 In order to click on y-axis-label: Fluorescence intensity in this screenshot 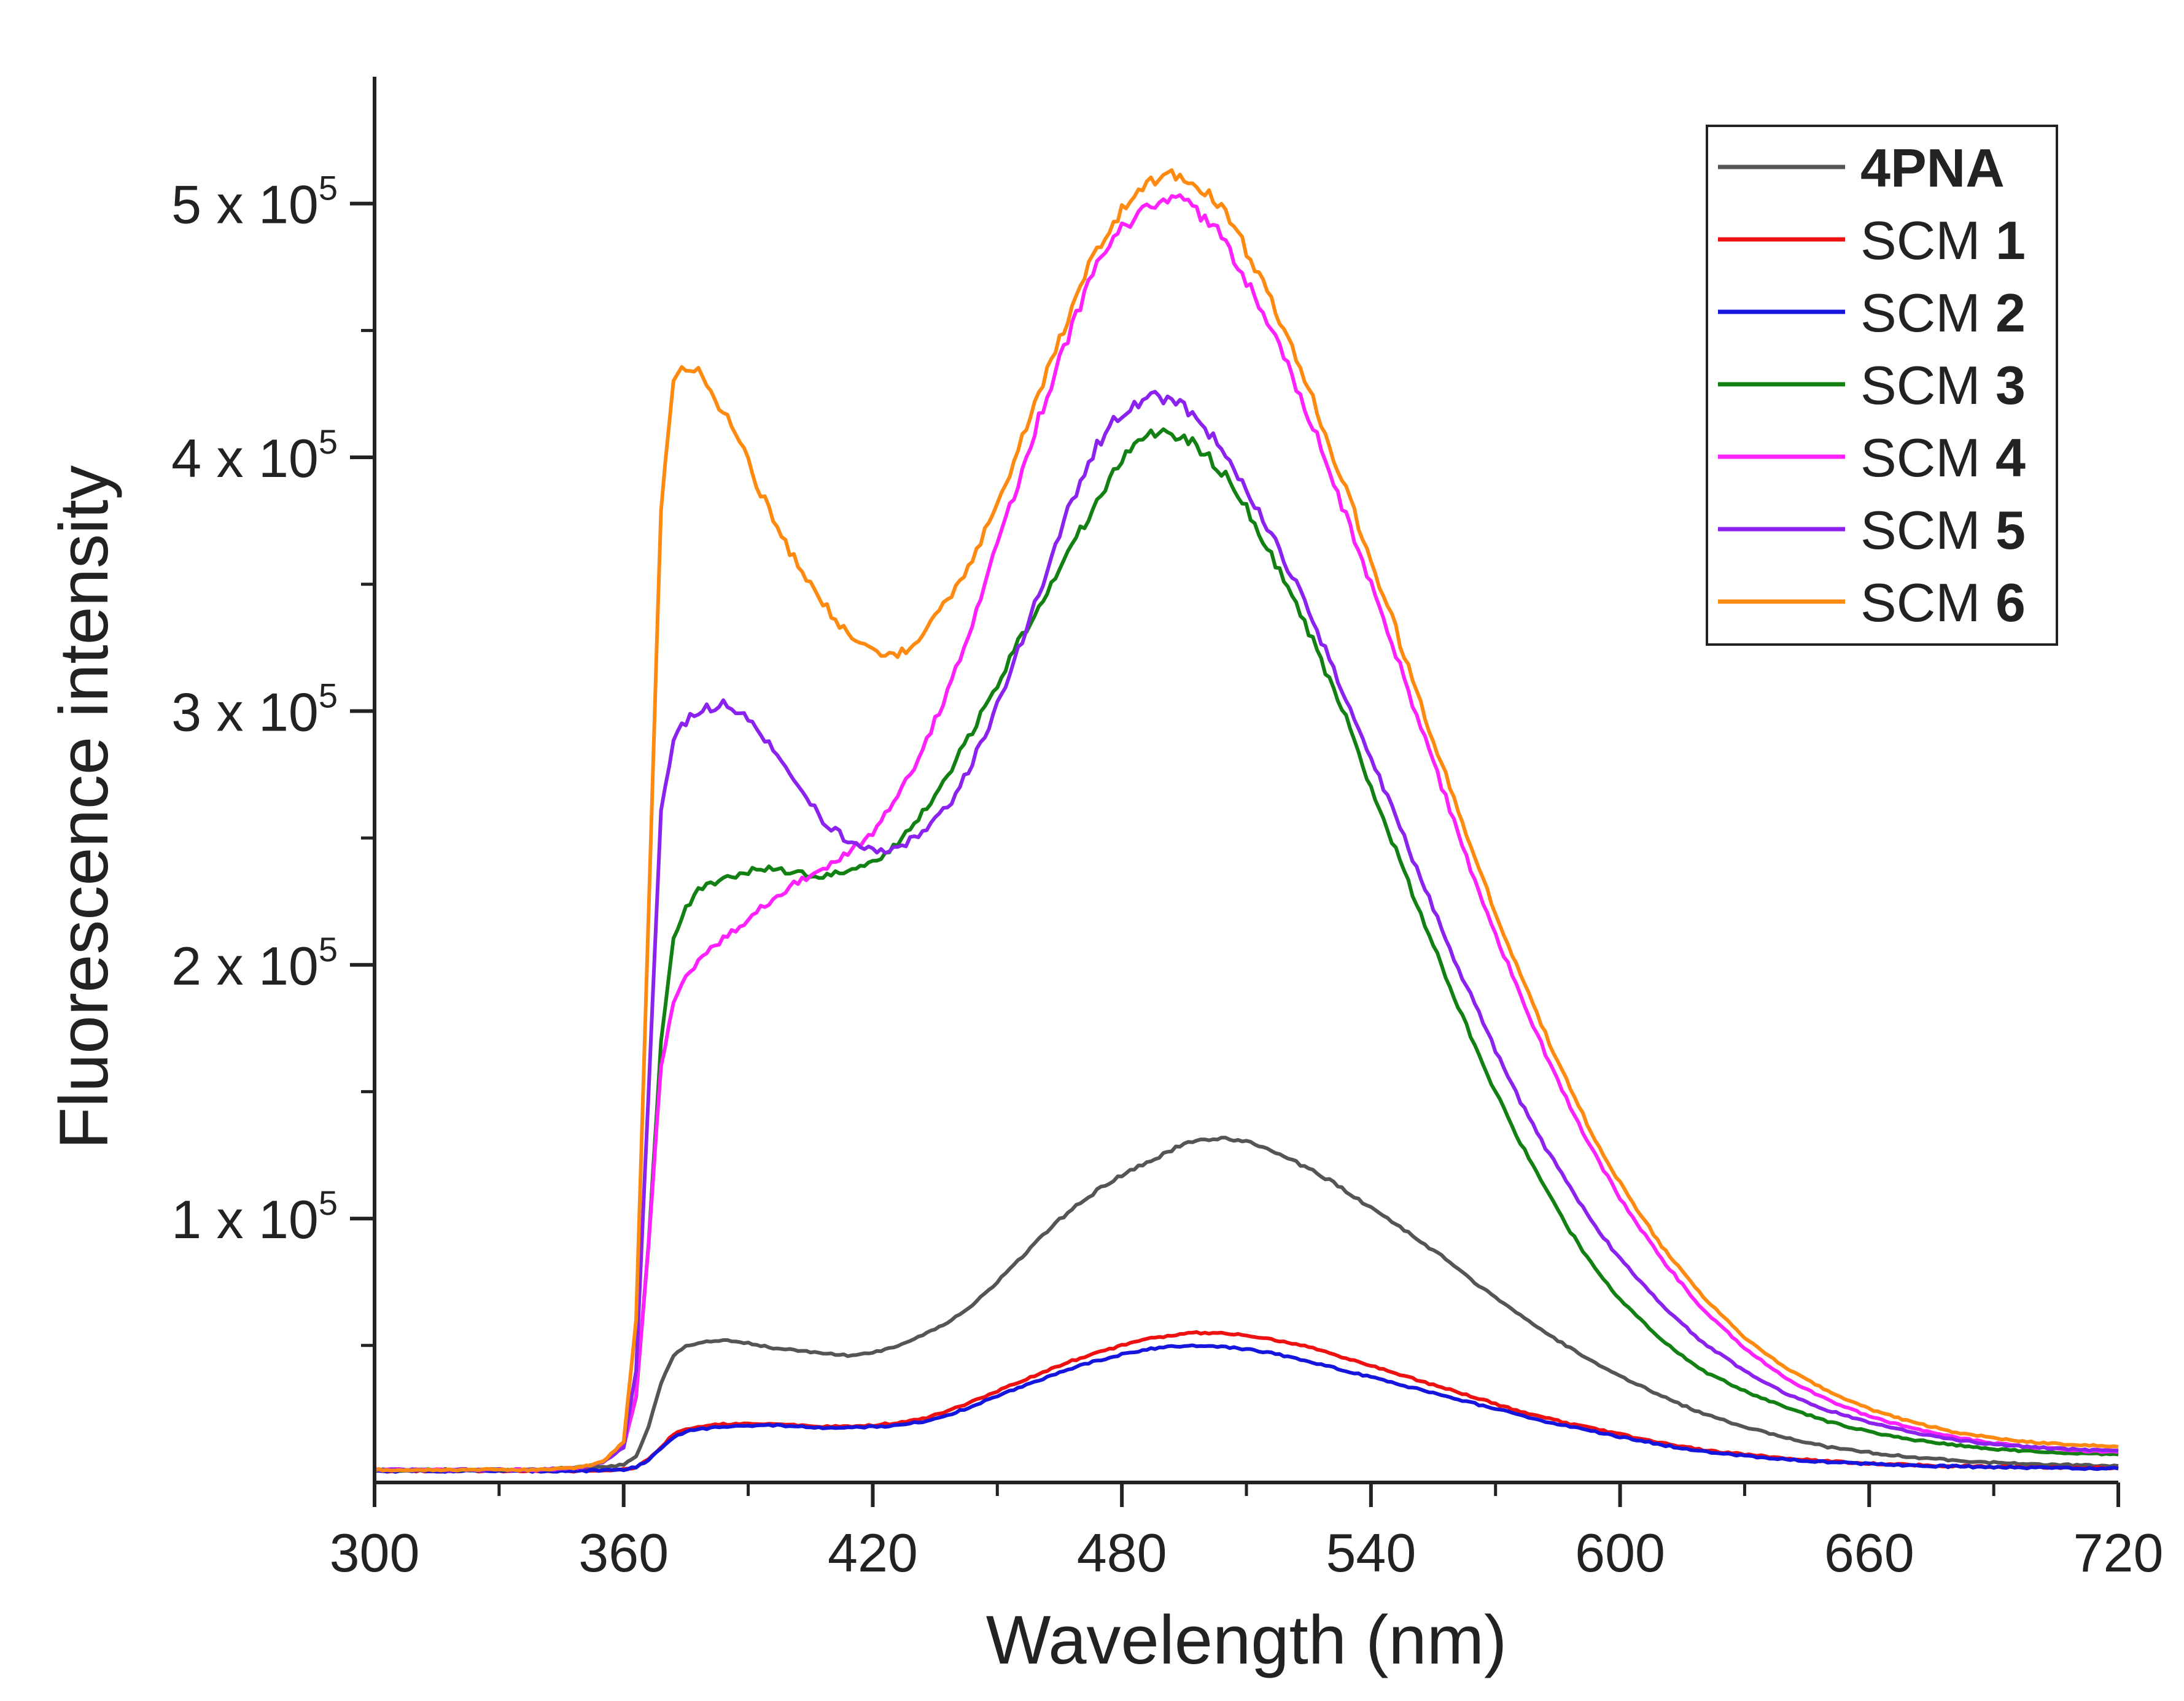, I will do `click(84, 807)`.